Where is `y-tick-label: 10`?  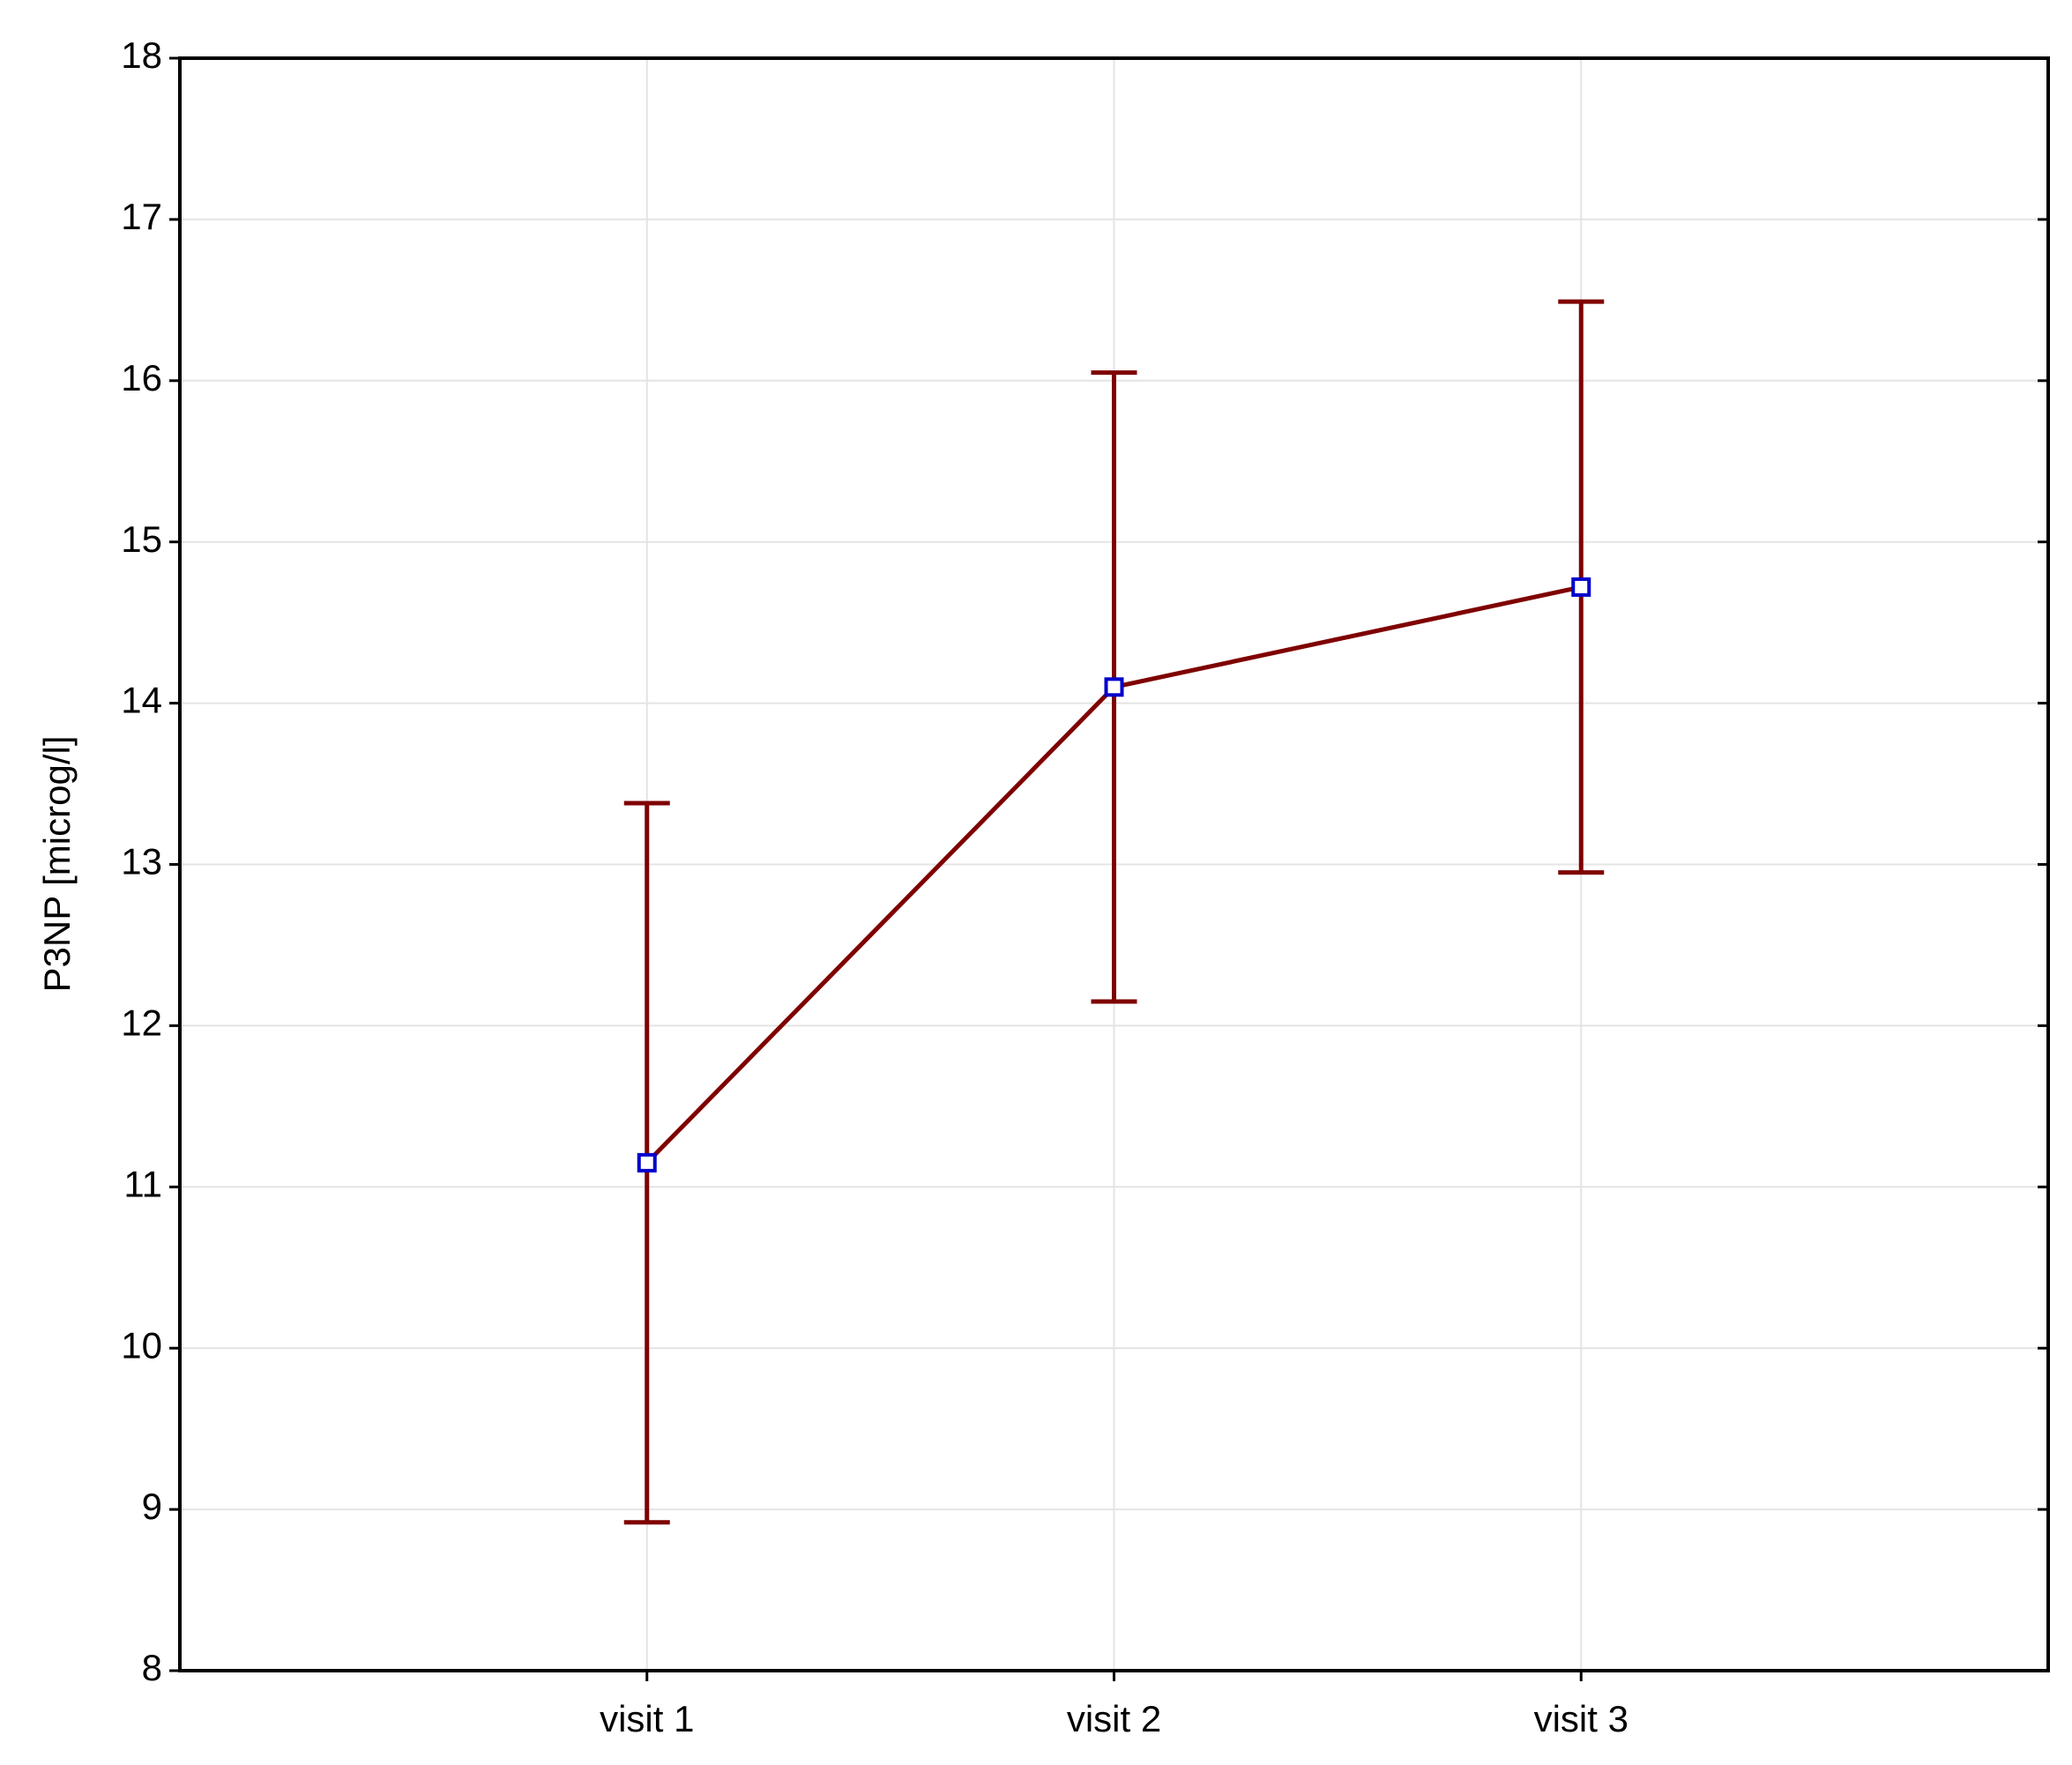 y-tick-label: 10 is located at coordinates (141, 1345).